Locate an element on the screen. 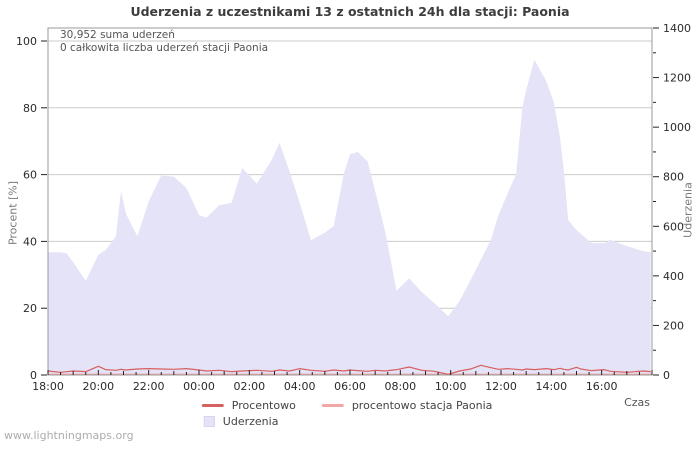 This screenshot has width=700, height=450. legend-item-uderzenia: Uderzenia is located at coordinates (240, 421).